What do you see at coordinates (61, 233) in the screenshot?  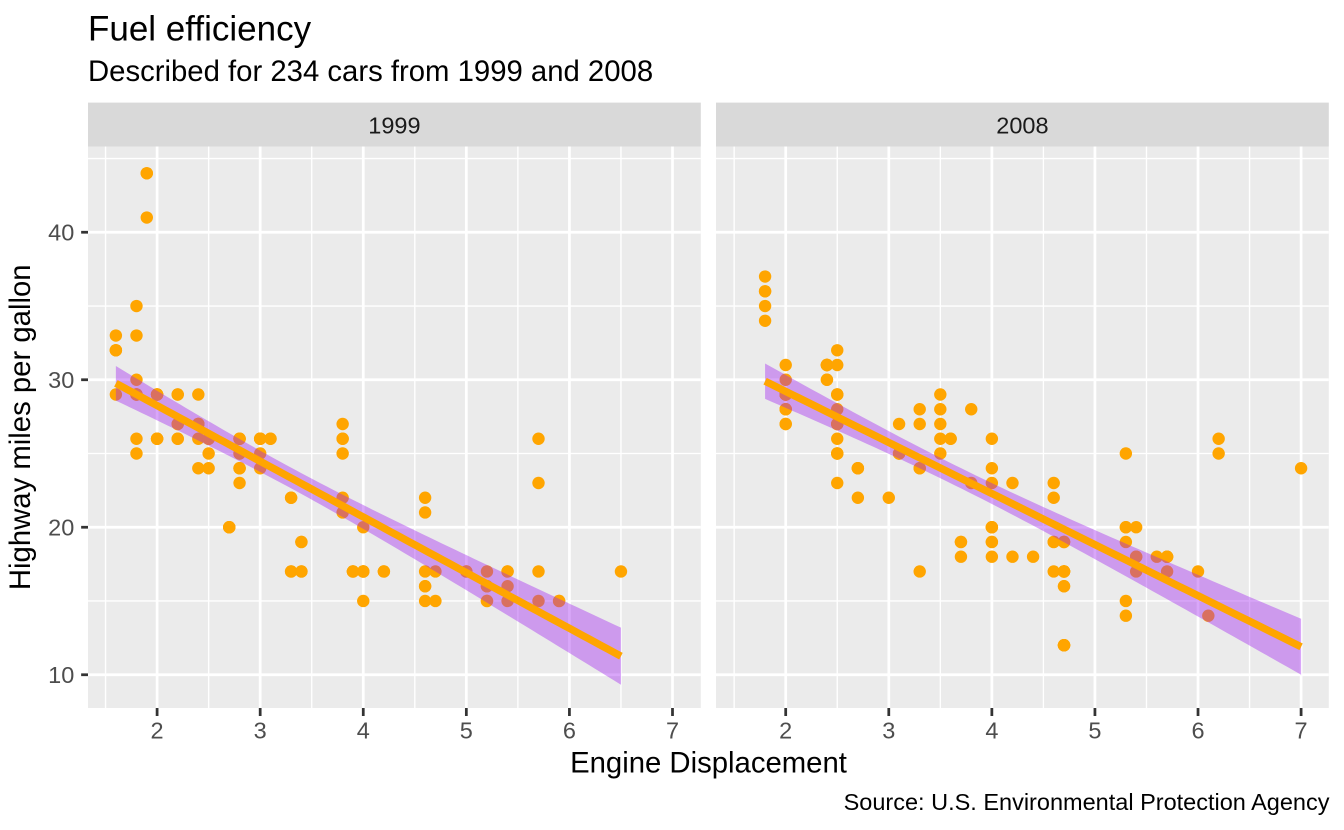 I see `svg-text: 40` at bounding box center [61, 233].